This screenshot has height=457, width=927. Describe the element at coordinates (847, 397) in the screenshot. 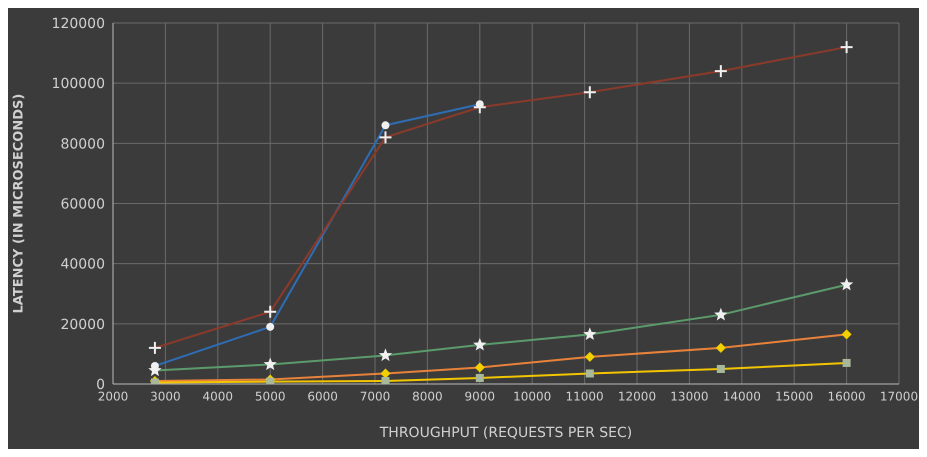

I see `x-tick-label: 16000` at that location.